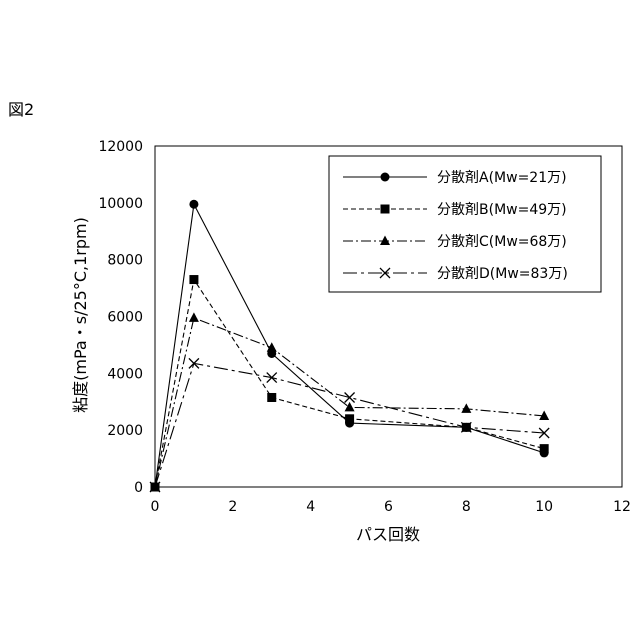 This screenshot has height=640, width=640. I want to click on x-axis-title: パス回数, so click(388, 534).